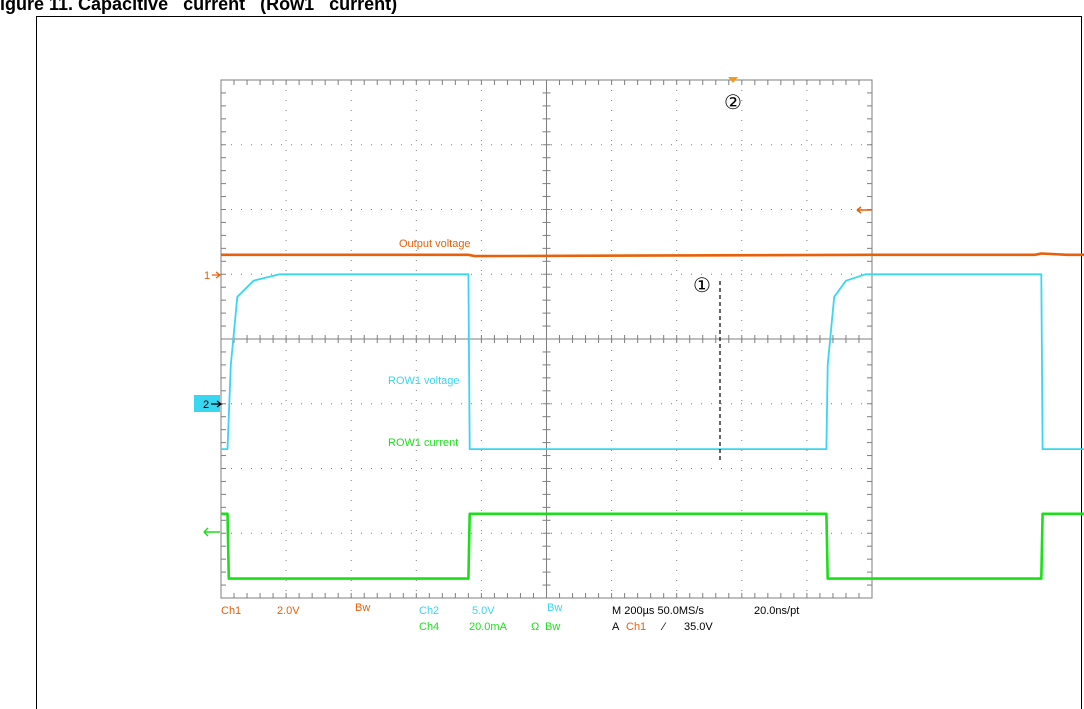 The width and height of the screenshot is (1084, 709). What do you see at coordinates (733, 80) in the screenshot?
I see `trigger-position-marker` at bounding box center [733, 80].